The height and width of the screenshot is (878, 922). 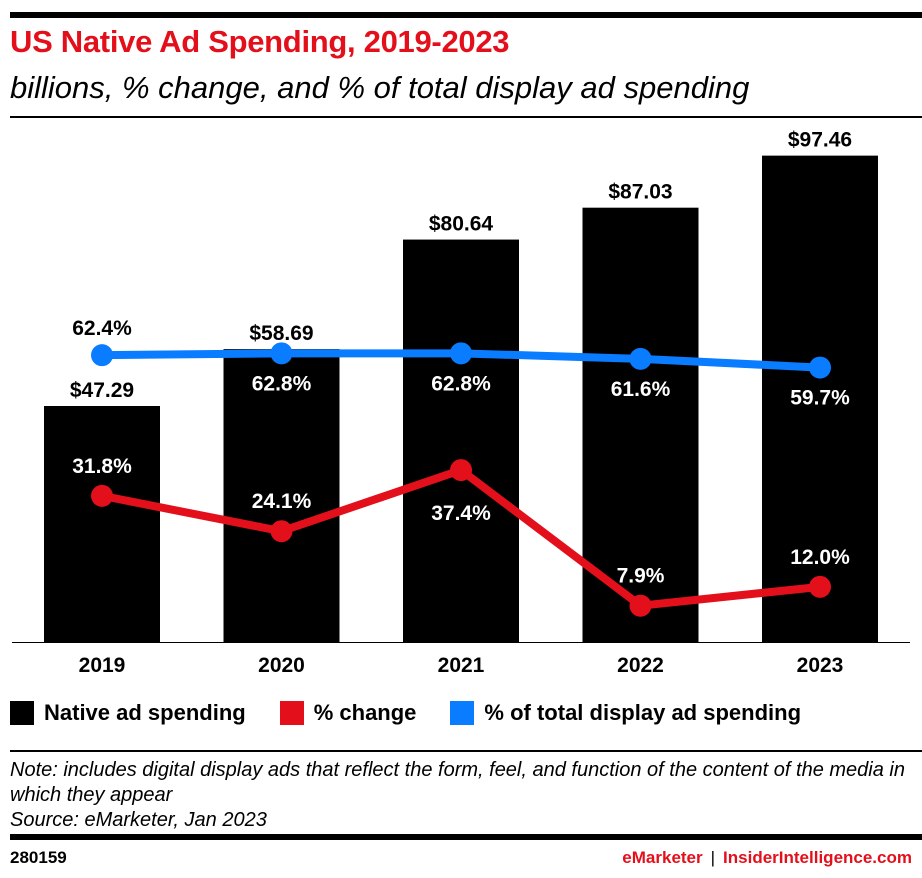 I want to click on change-label: 12.0%, so click(x=820, y=557).